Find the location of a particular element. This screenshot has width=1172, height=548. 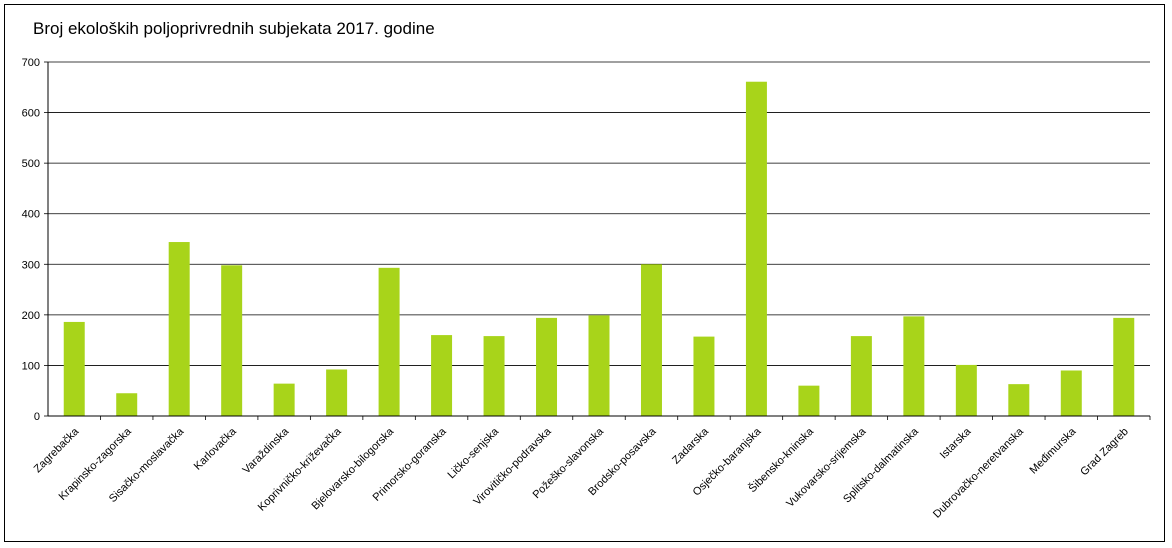

x-tick-label: Ličko-senjska is located at coordinates (474, 453).